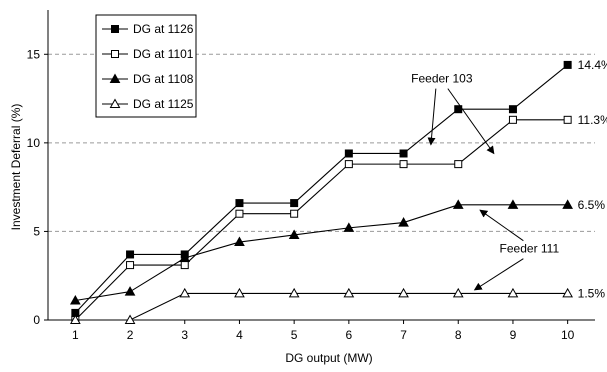 The image size is (607, 372). What do you see at coordinates (163, 104) in the screenshot?
I see `legend-label: DG at 1125` at bounding box center [163, 104].